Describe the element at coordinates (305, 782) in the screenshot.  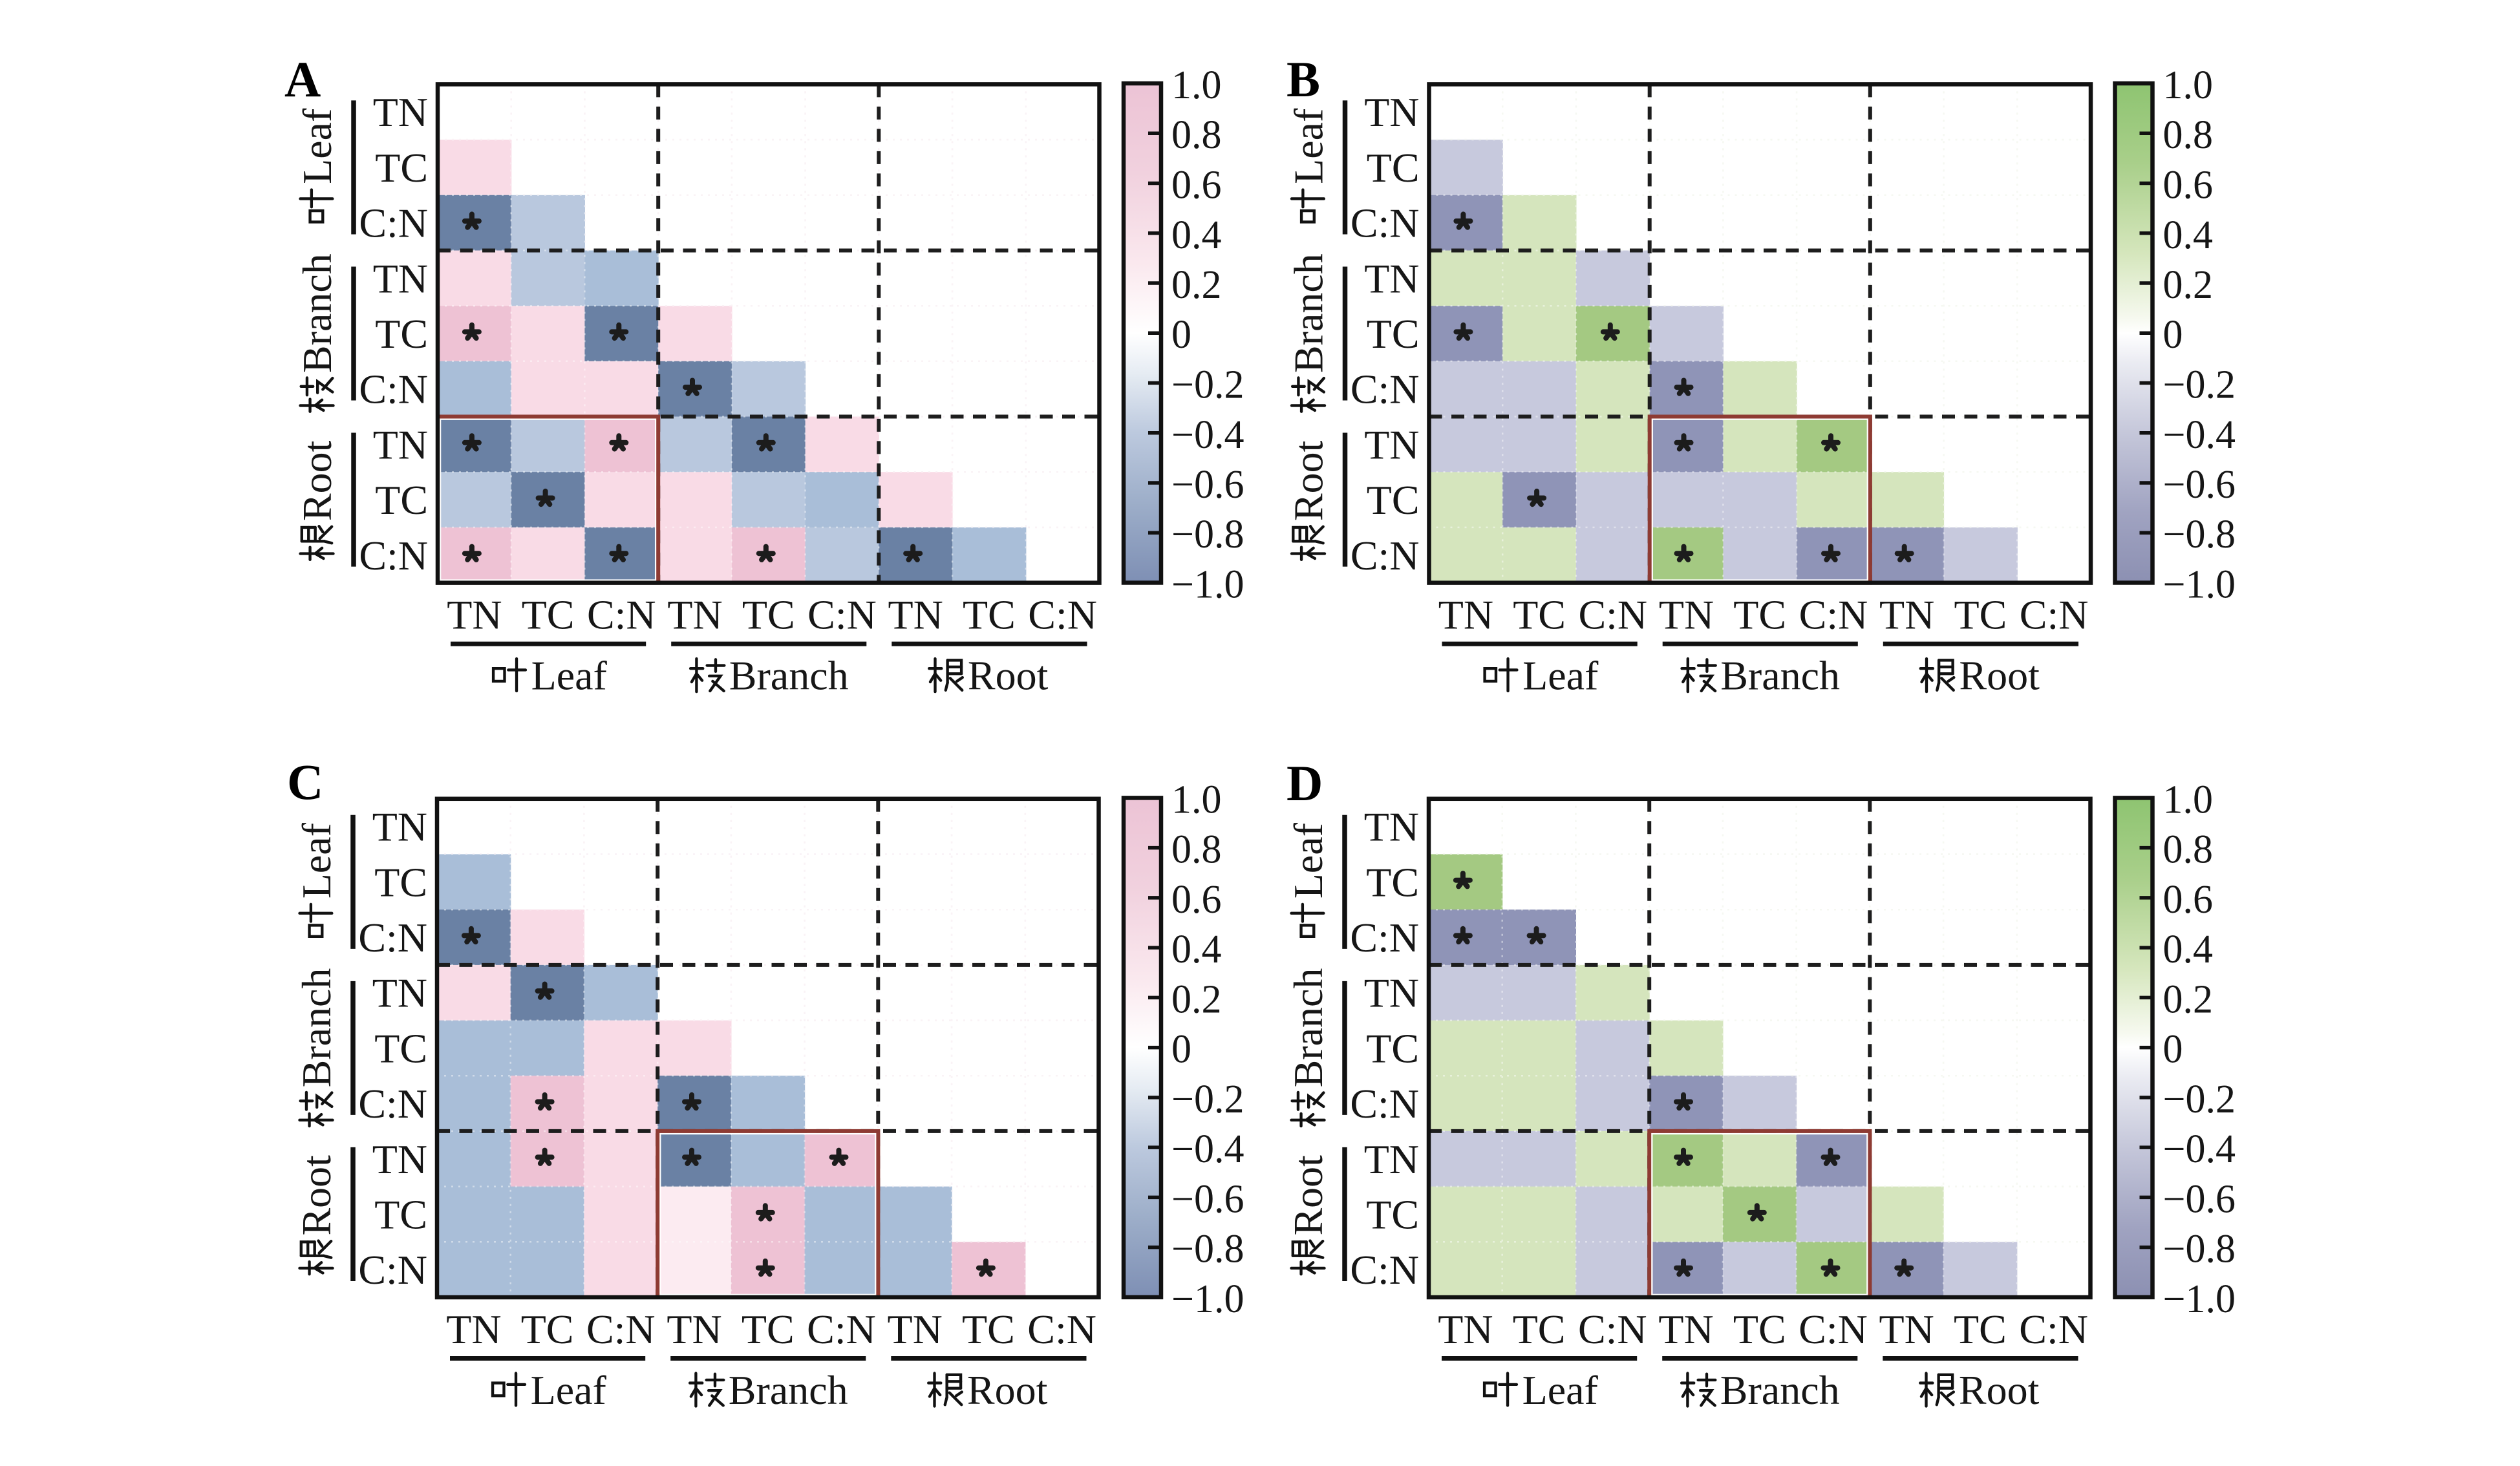
I see `svg-text: C` at that location.